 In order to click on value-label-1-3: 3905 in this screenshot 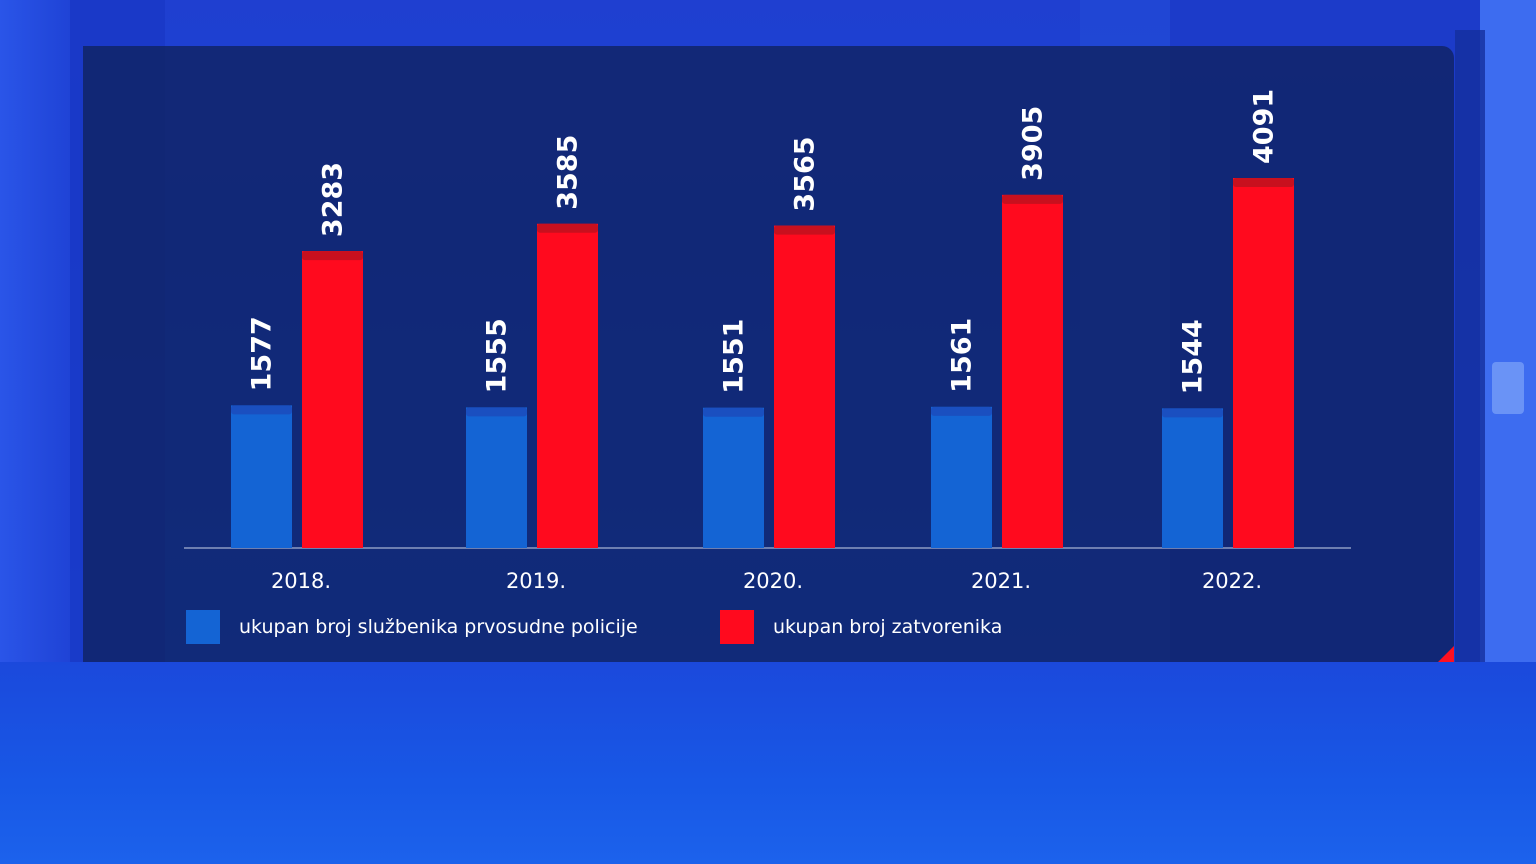, I will do `click(1033, 143)`.